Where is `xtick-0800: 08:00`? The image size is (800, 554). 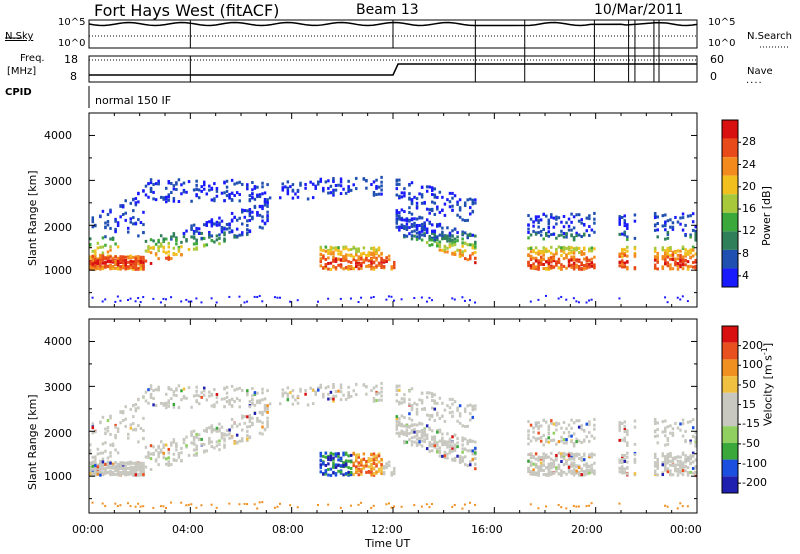
xtick-0800: 08:00 is located at coordinates (288, 529).